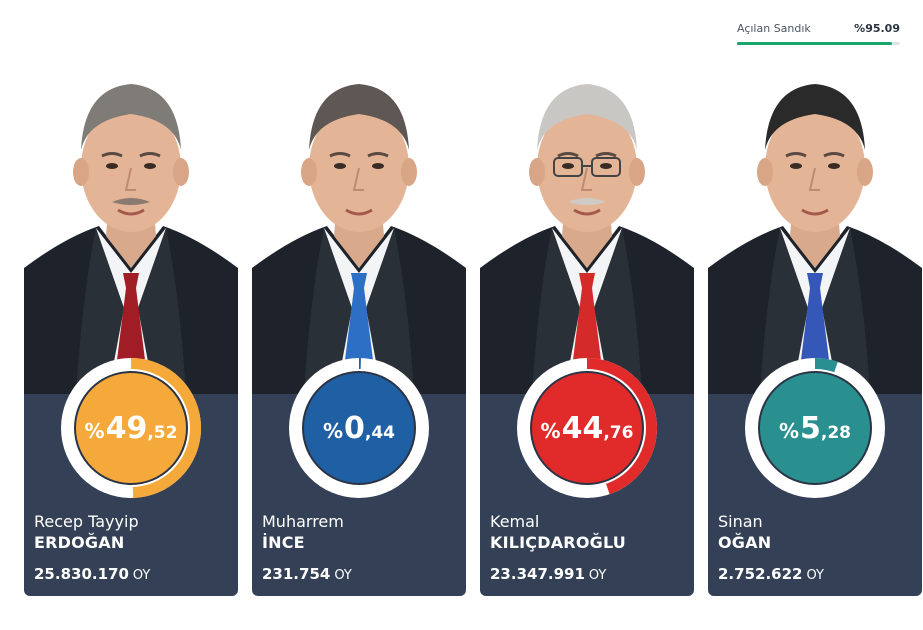 This screenshot has width=923, height=630. Describe the element at coordinates (296, 574) in the screenshot. I see `vote-count: 231.754` at that location.